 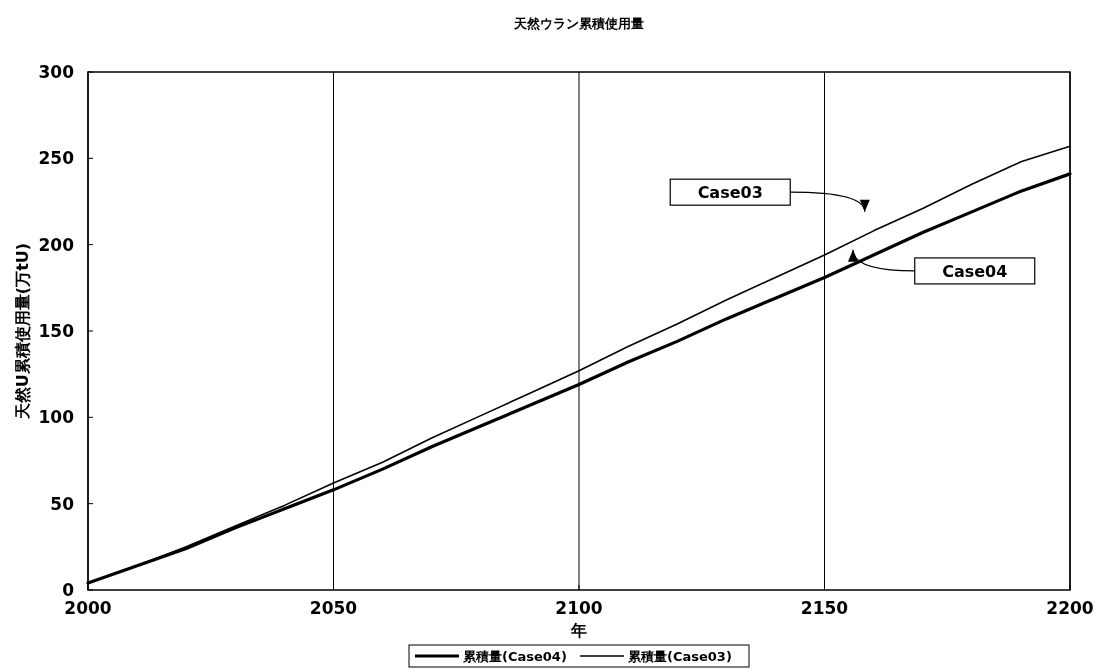 I want to click on y-tick-label: 300, so click(x=56, y=72).